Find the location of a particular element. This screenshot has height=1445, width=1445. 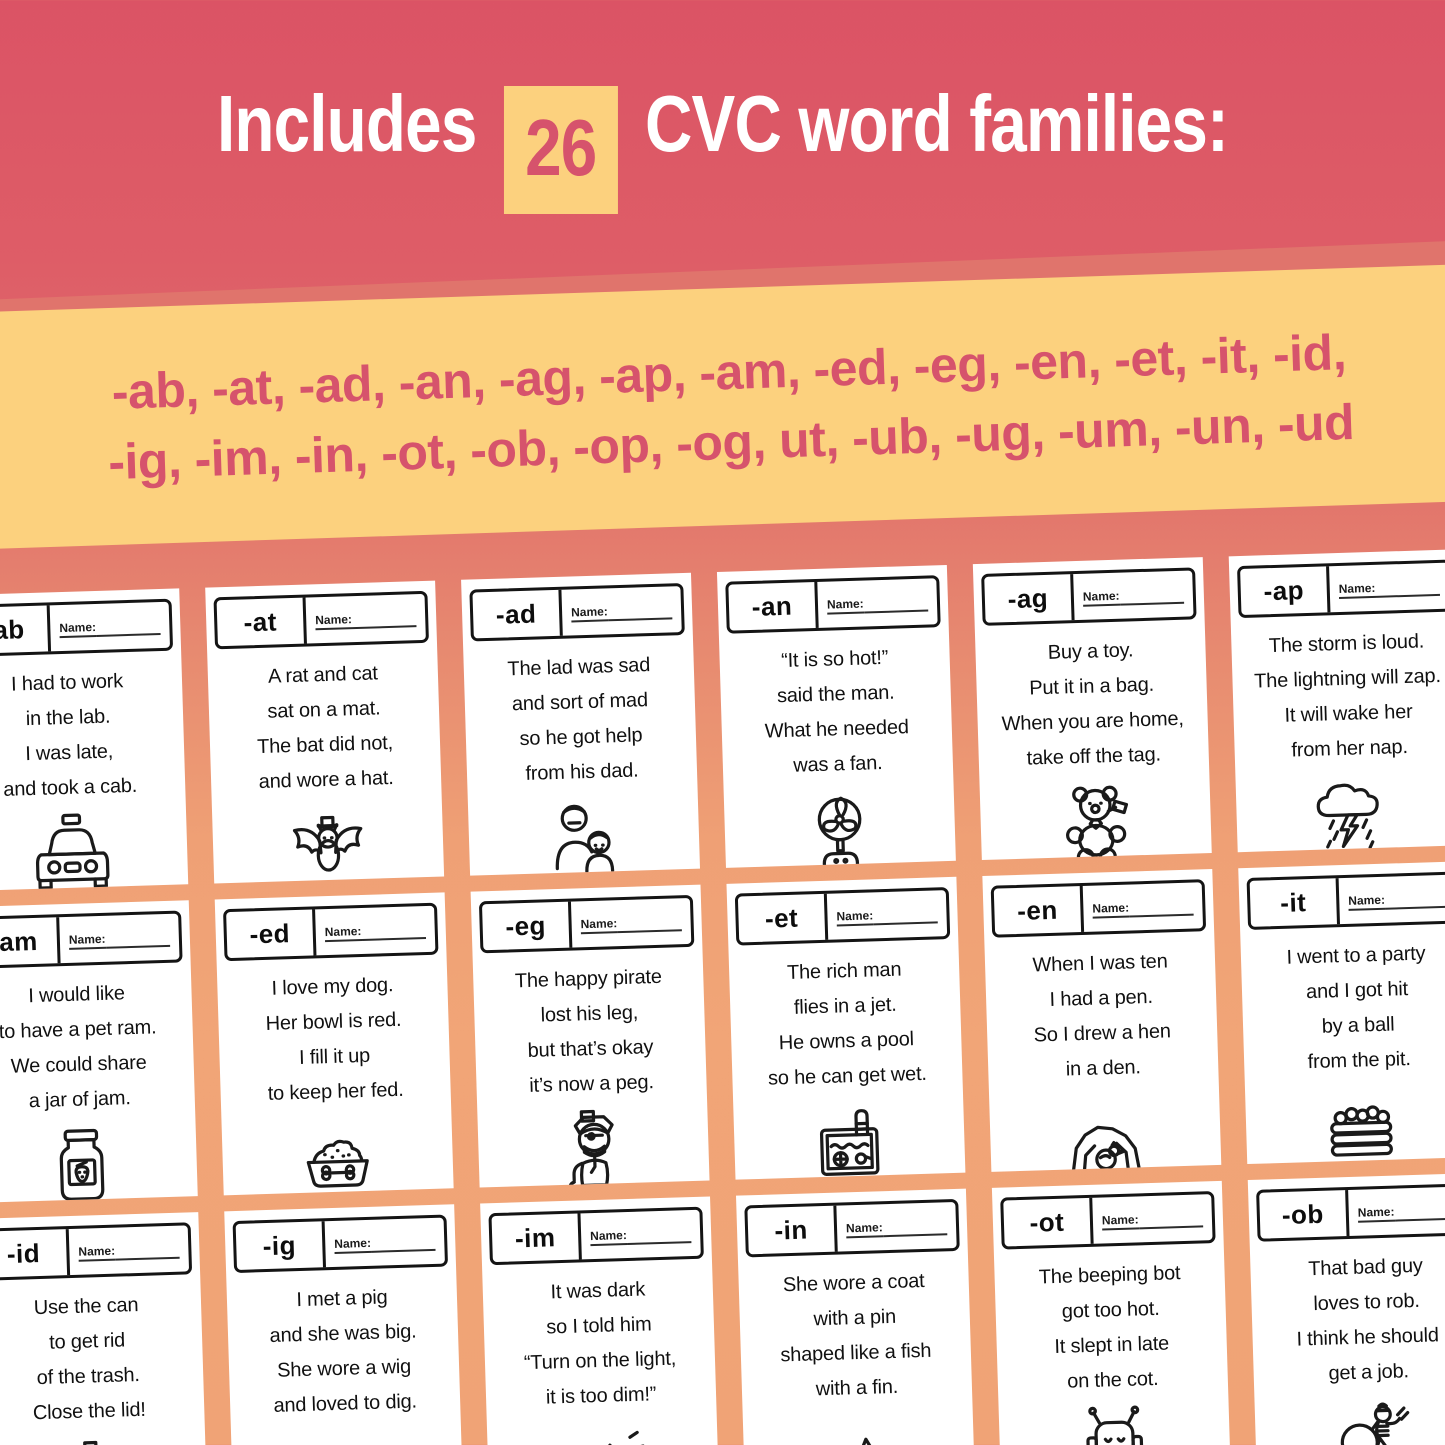

story-line: with a fin. is located at coordinates (857, 1388).